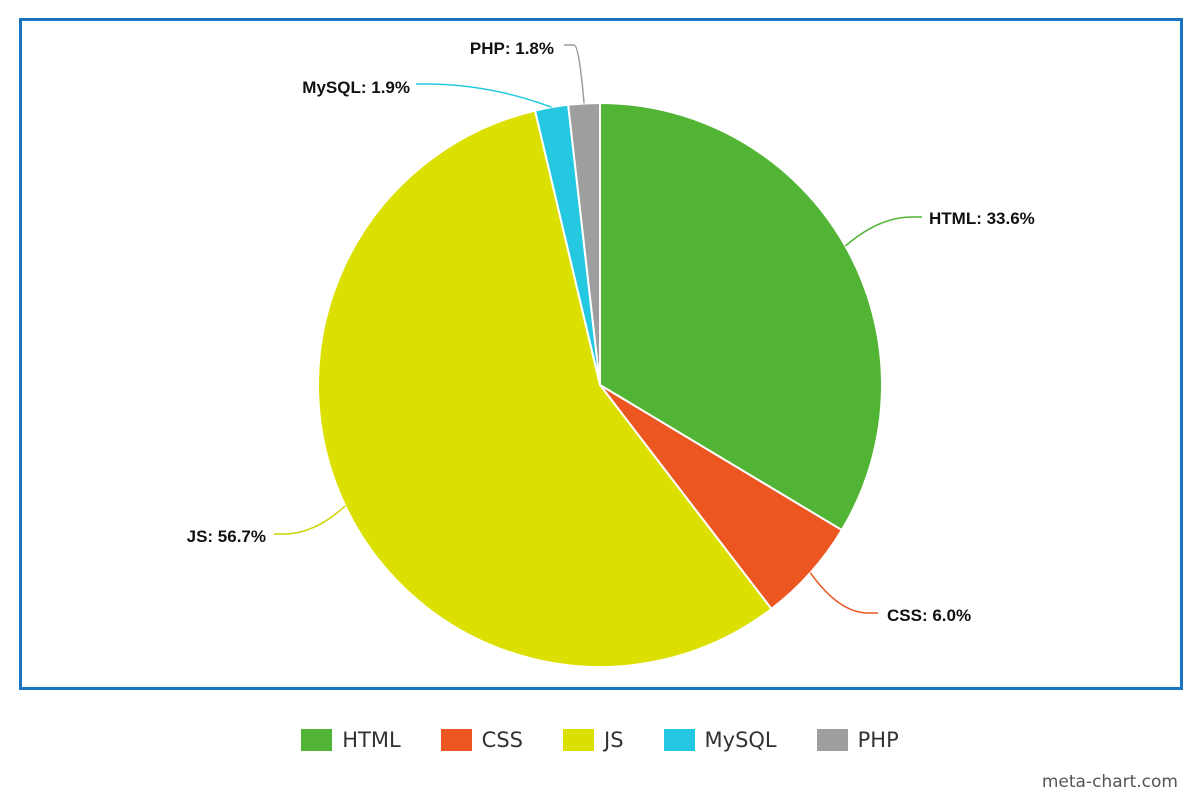 This screenshot has height=800, width=1200. What do you see at coordinates (614, 740) in the screenshot?
I see `legend-label: JS` at bounding box center [614, 740].